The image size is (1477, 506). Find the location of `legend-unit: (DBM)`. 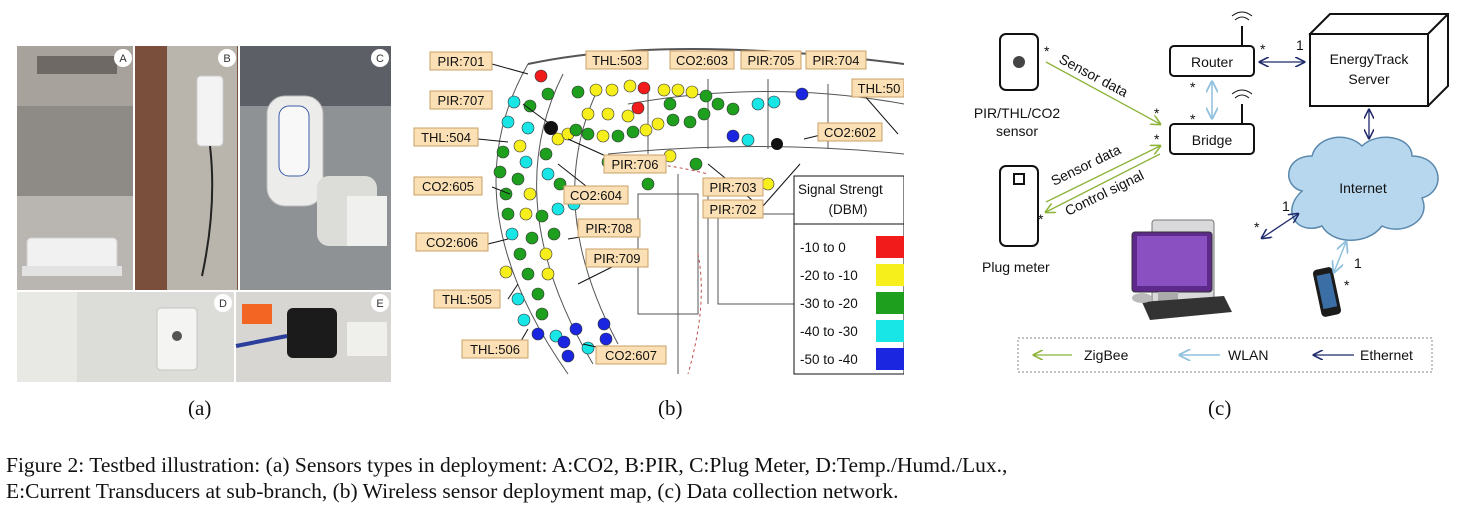

legend-unit: (DBM) is located at coordinates (848, 209).